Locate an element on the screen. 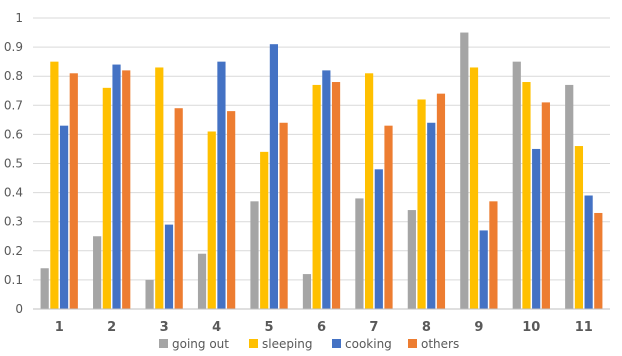 This screenshot has width=622, height=356. legend-label: cooking is located at coordinates (368, 344).